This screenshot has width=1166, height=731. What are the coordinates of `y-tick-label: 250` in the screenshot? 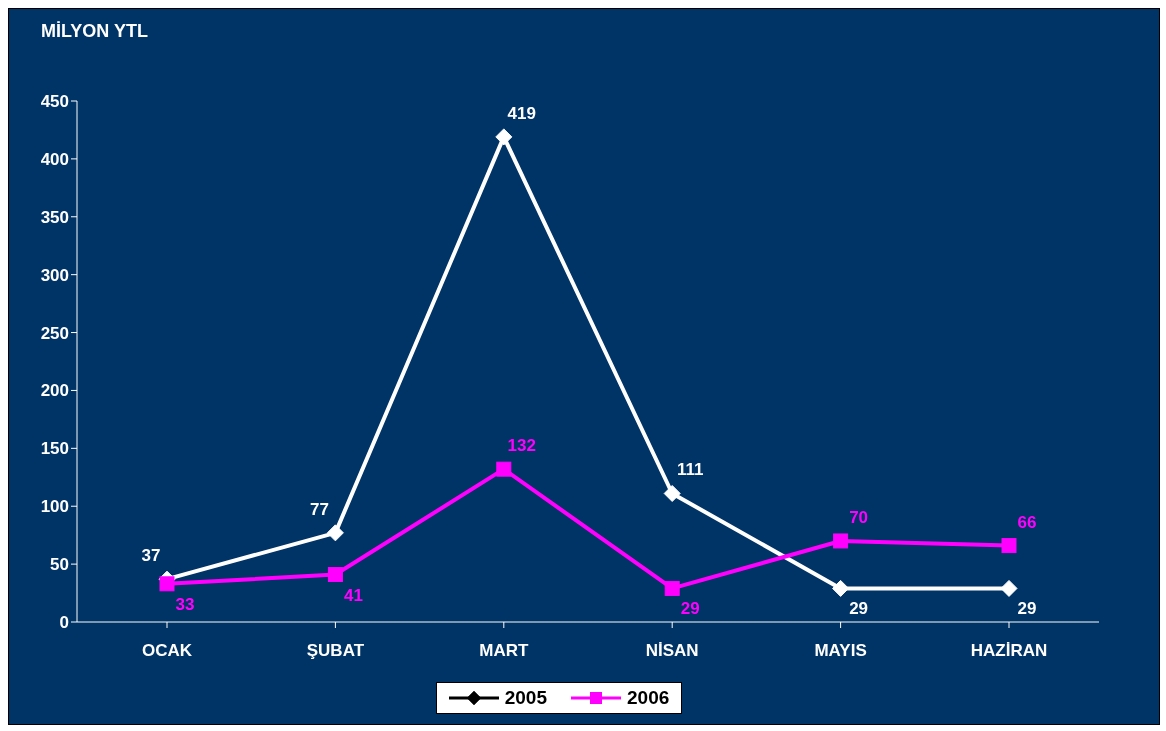 It's located at (54, 333).